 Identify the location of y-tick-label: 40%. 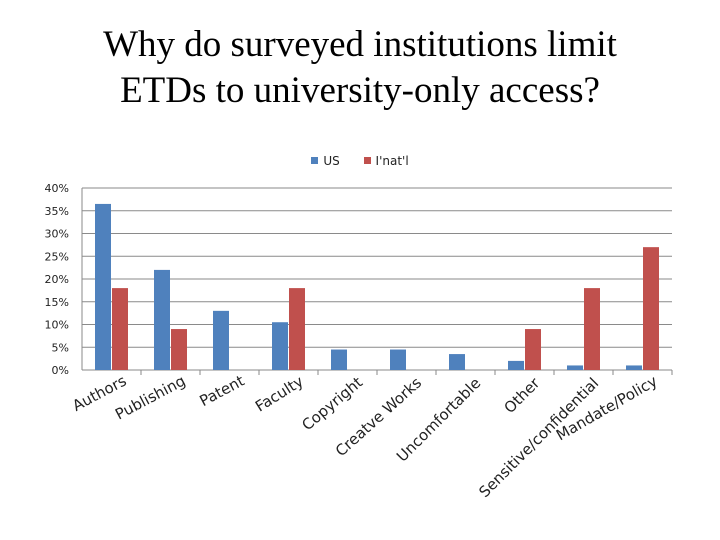
(57, 188).